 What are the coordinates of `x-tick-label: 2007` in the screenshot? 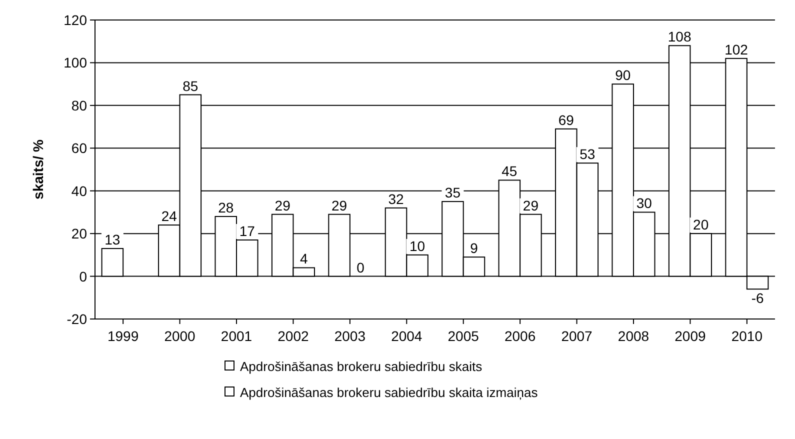 It's located at (577, 336).